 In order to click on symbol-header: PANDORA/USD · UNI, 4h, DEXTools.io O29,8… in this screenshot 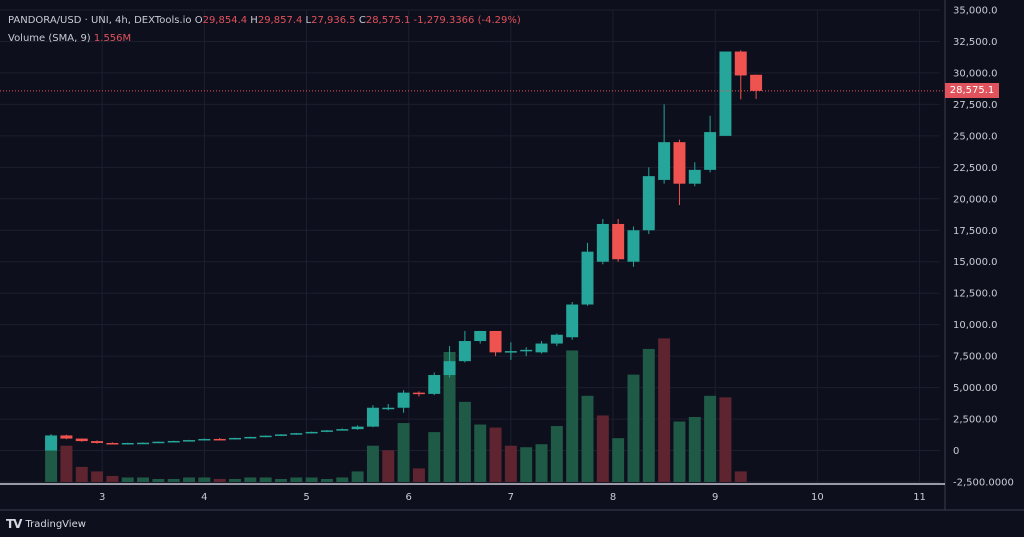, I will do `click(264, 20)`.